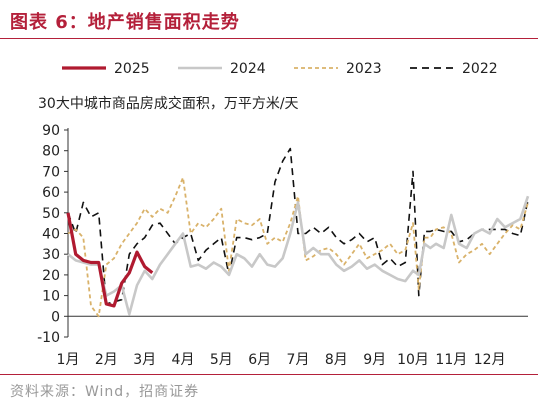 The height and width of the screenshot is (408, 538). What do you see at coordinates (110, 260) in the screenshot?
I see `series-line-2025` at bounding box center [110, 260].